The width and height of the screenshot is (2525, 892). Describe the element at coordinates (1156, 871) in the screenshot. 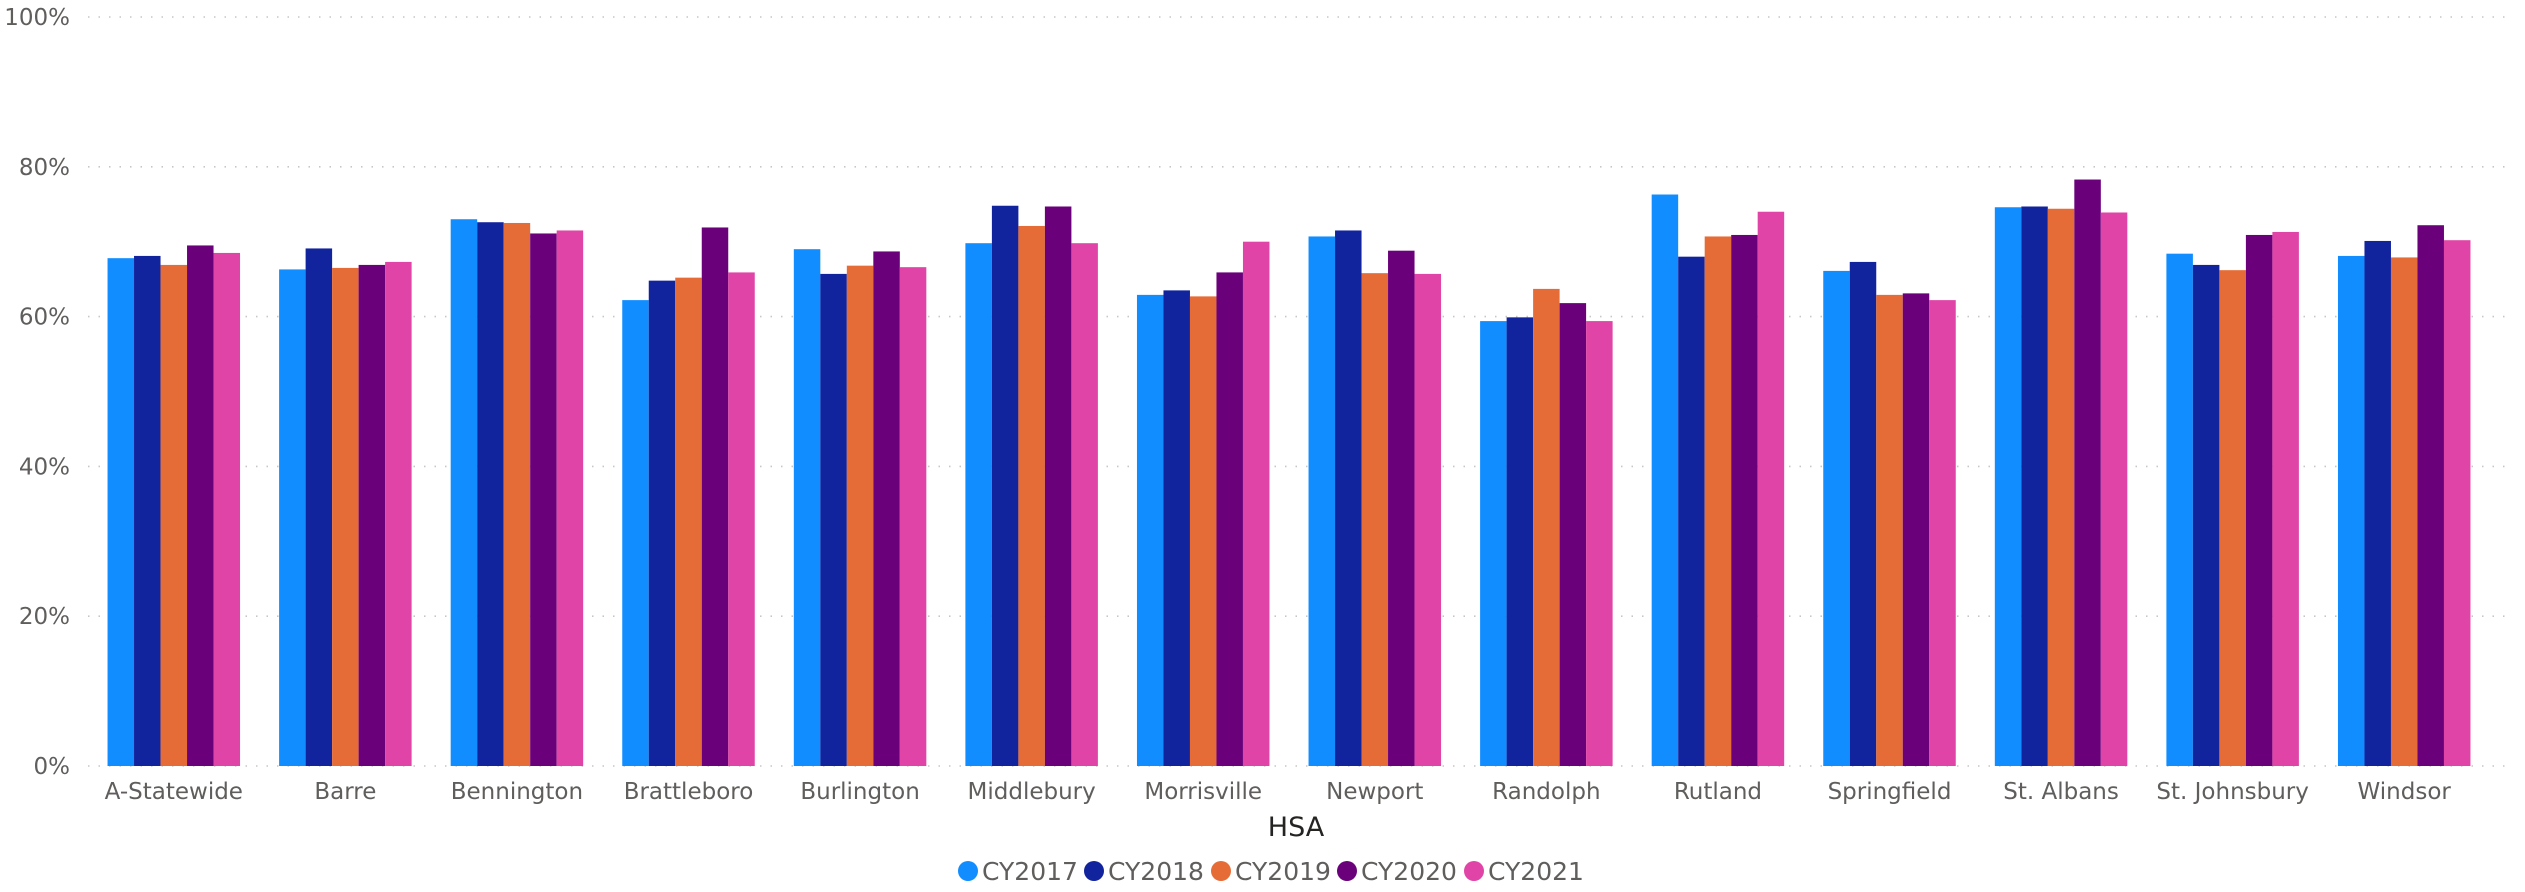

I see `legend-label: CY2018` at that location.